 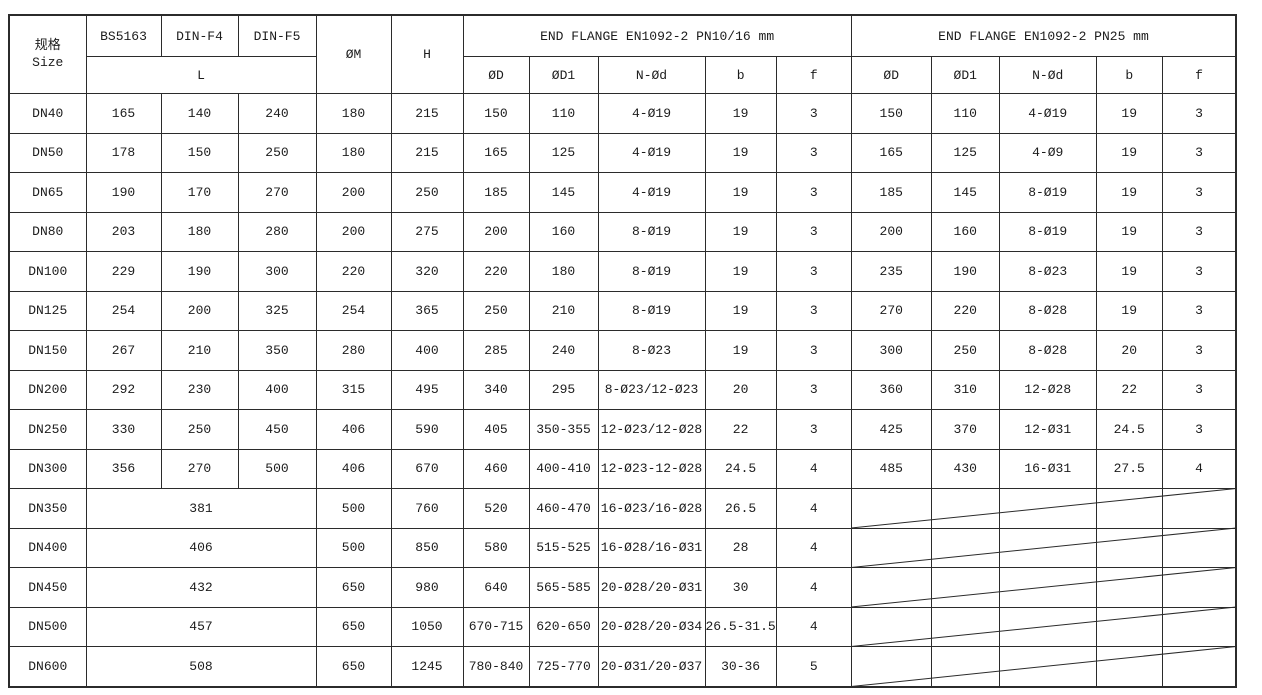 What do you see at coordinates (1129, 389) in the screenshot?
I see `pn25-value-cell: 22` at bounding box center [1129, 389].